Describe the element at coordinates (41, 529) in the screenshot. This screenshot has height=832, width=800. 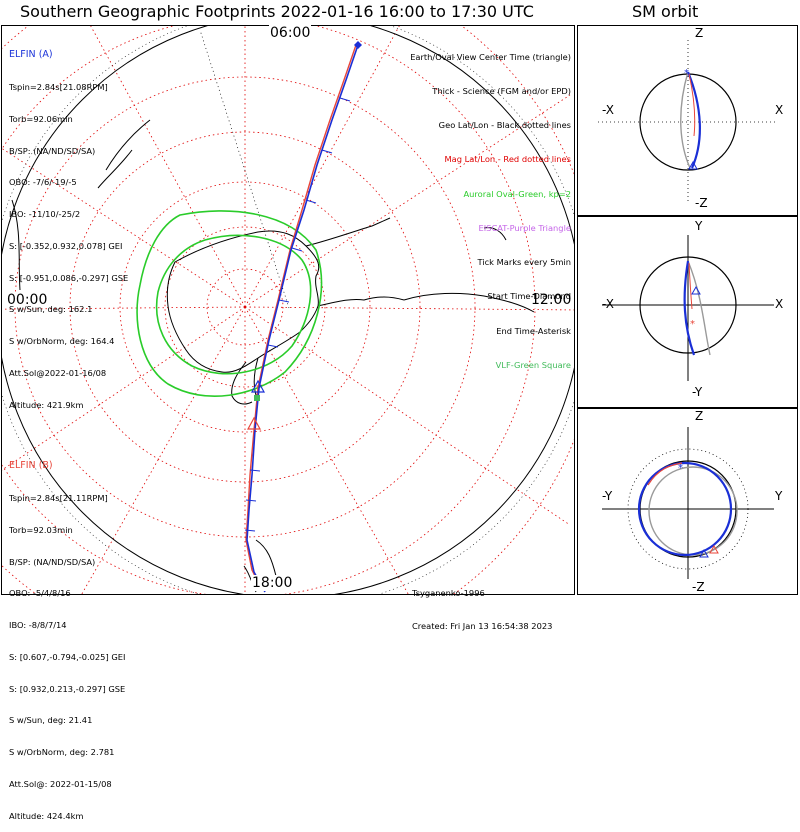
I see `info-line: Torb=92.03min` at that location.